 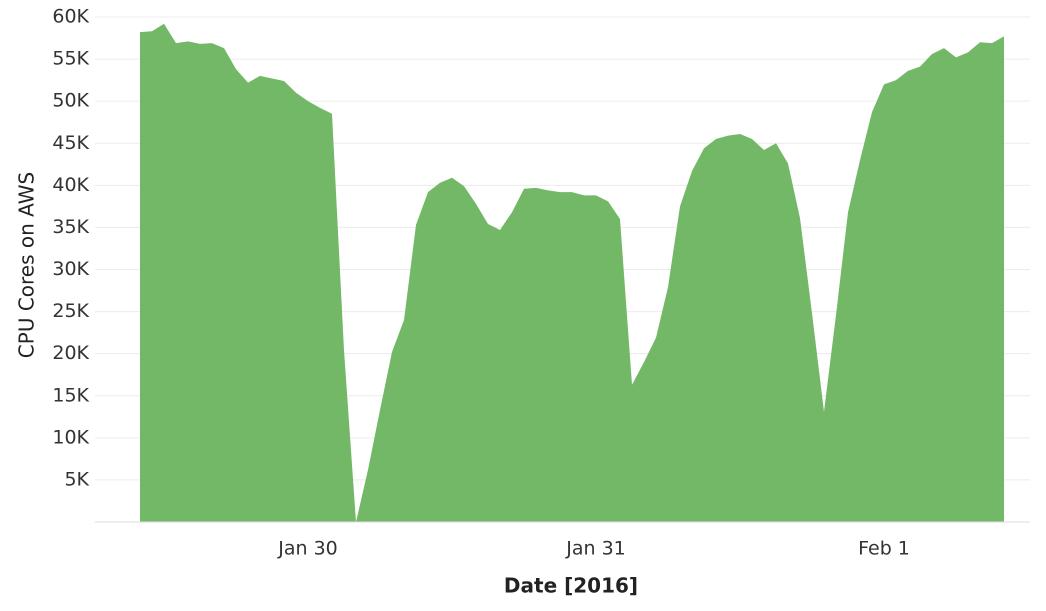 What do you see at coordinates (70, 353) in the screenshot?
I see `y-tick-label: 20K` at bounding box center [70, 353].